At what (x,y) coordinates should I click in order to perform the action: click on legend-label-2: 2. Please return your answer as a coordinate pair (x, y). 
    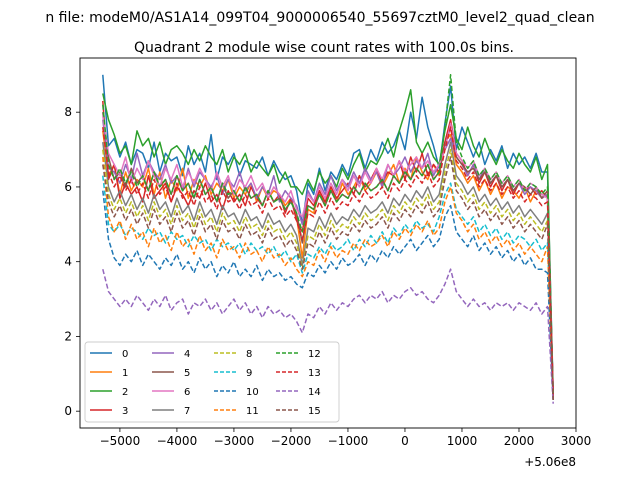
    Looking at the image, I should click on (125, 392).